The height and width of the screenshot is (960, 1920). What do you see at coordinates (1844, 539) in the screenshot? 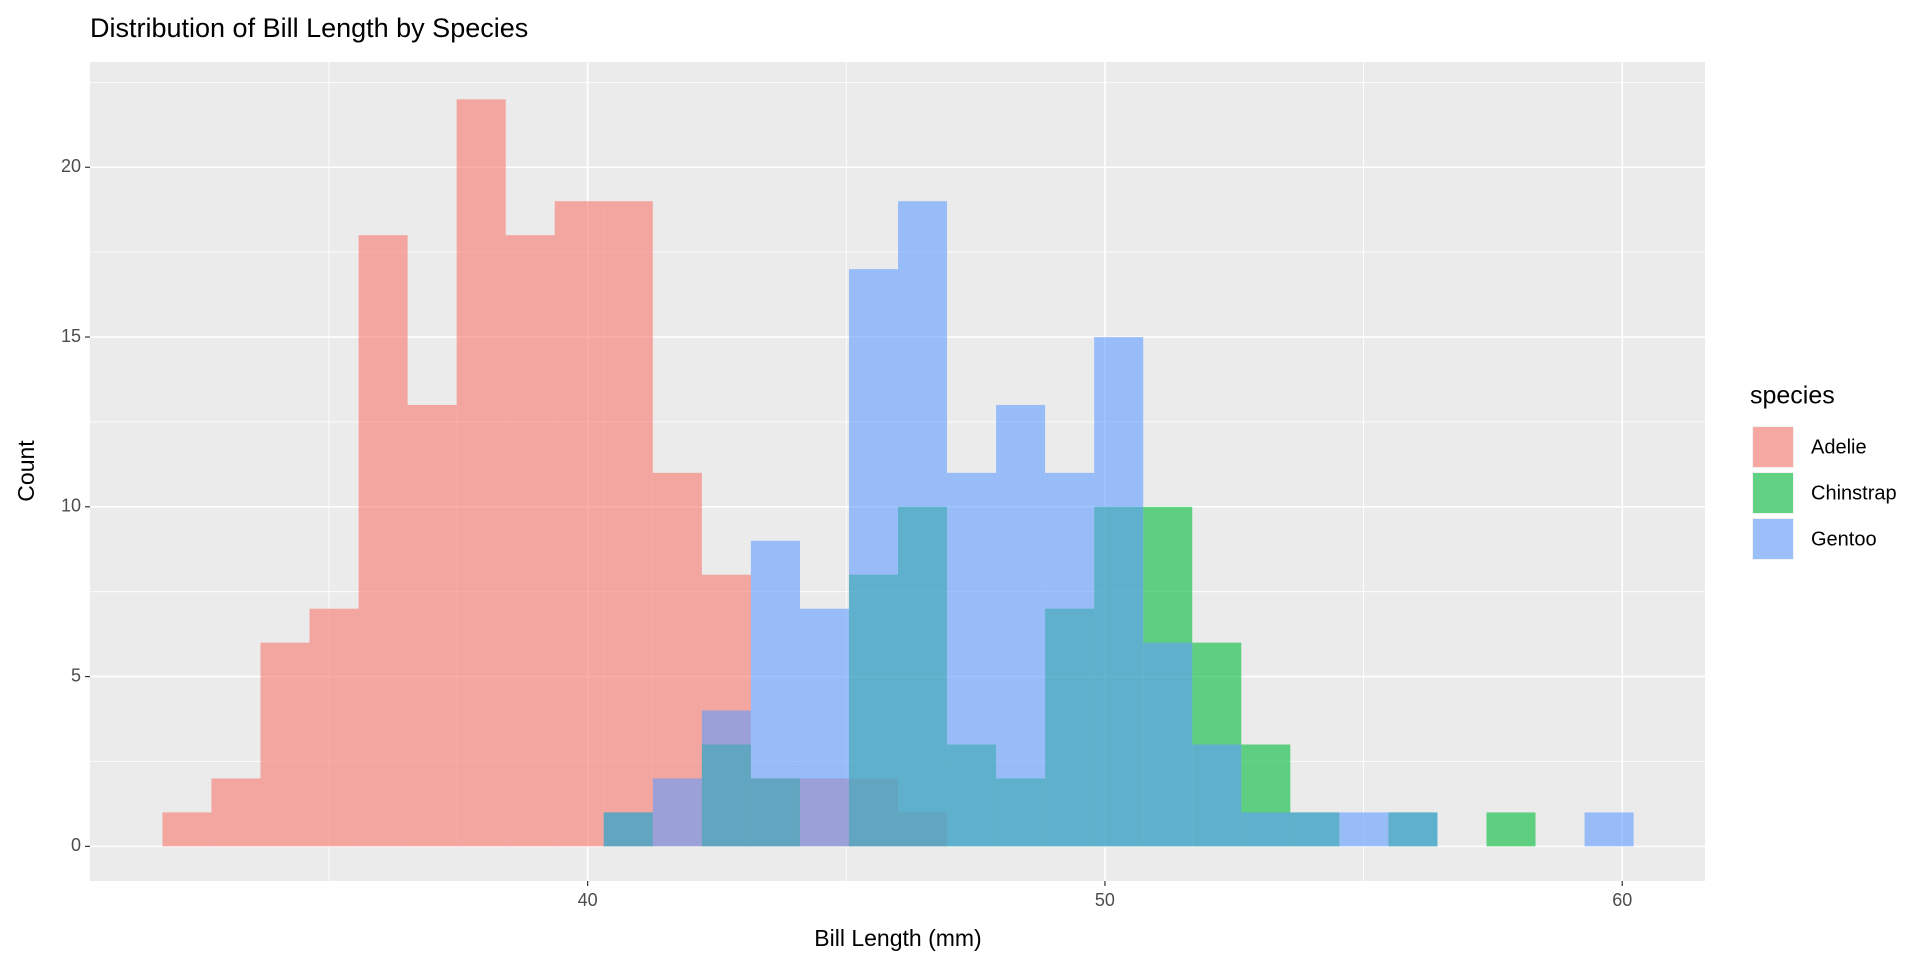
I see `legend-label: Gentoo` at bounding box center [1844, 539].